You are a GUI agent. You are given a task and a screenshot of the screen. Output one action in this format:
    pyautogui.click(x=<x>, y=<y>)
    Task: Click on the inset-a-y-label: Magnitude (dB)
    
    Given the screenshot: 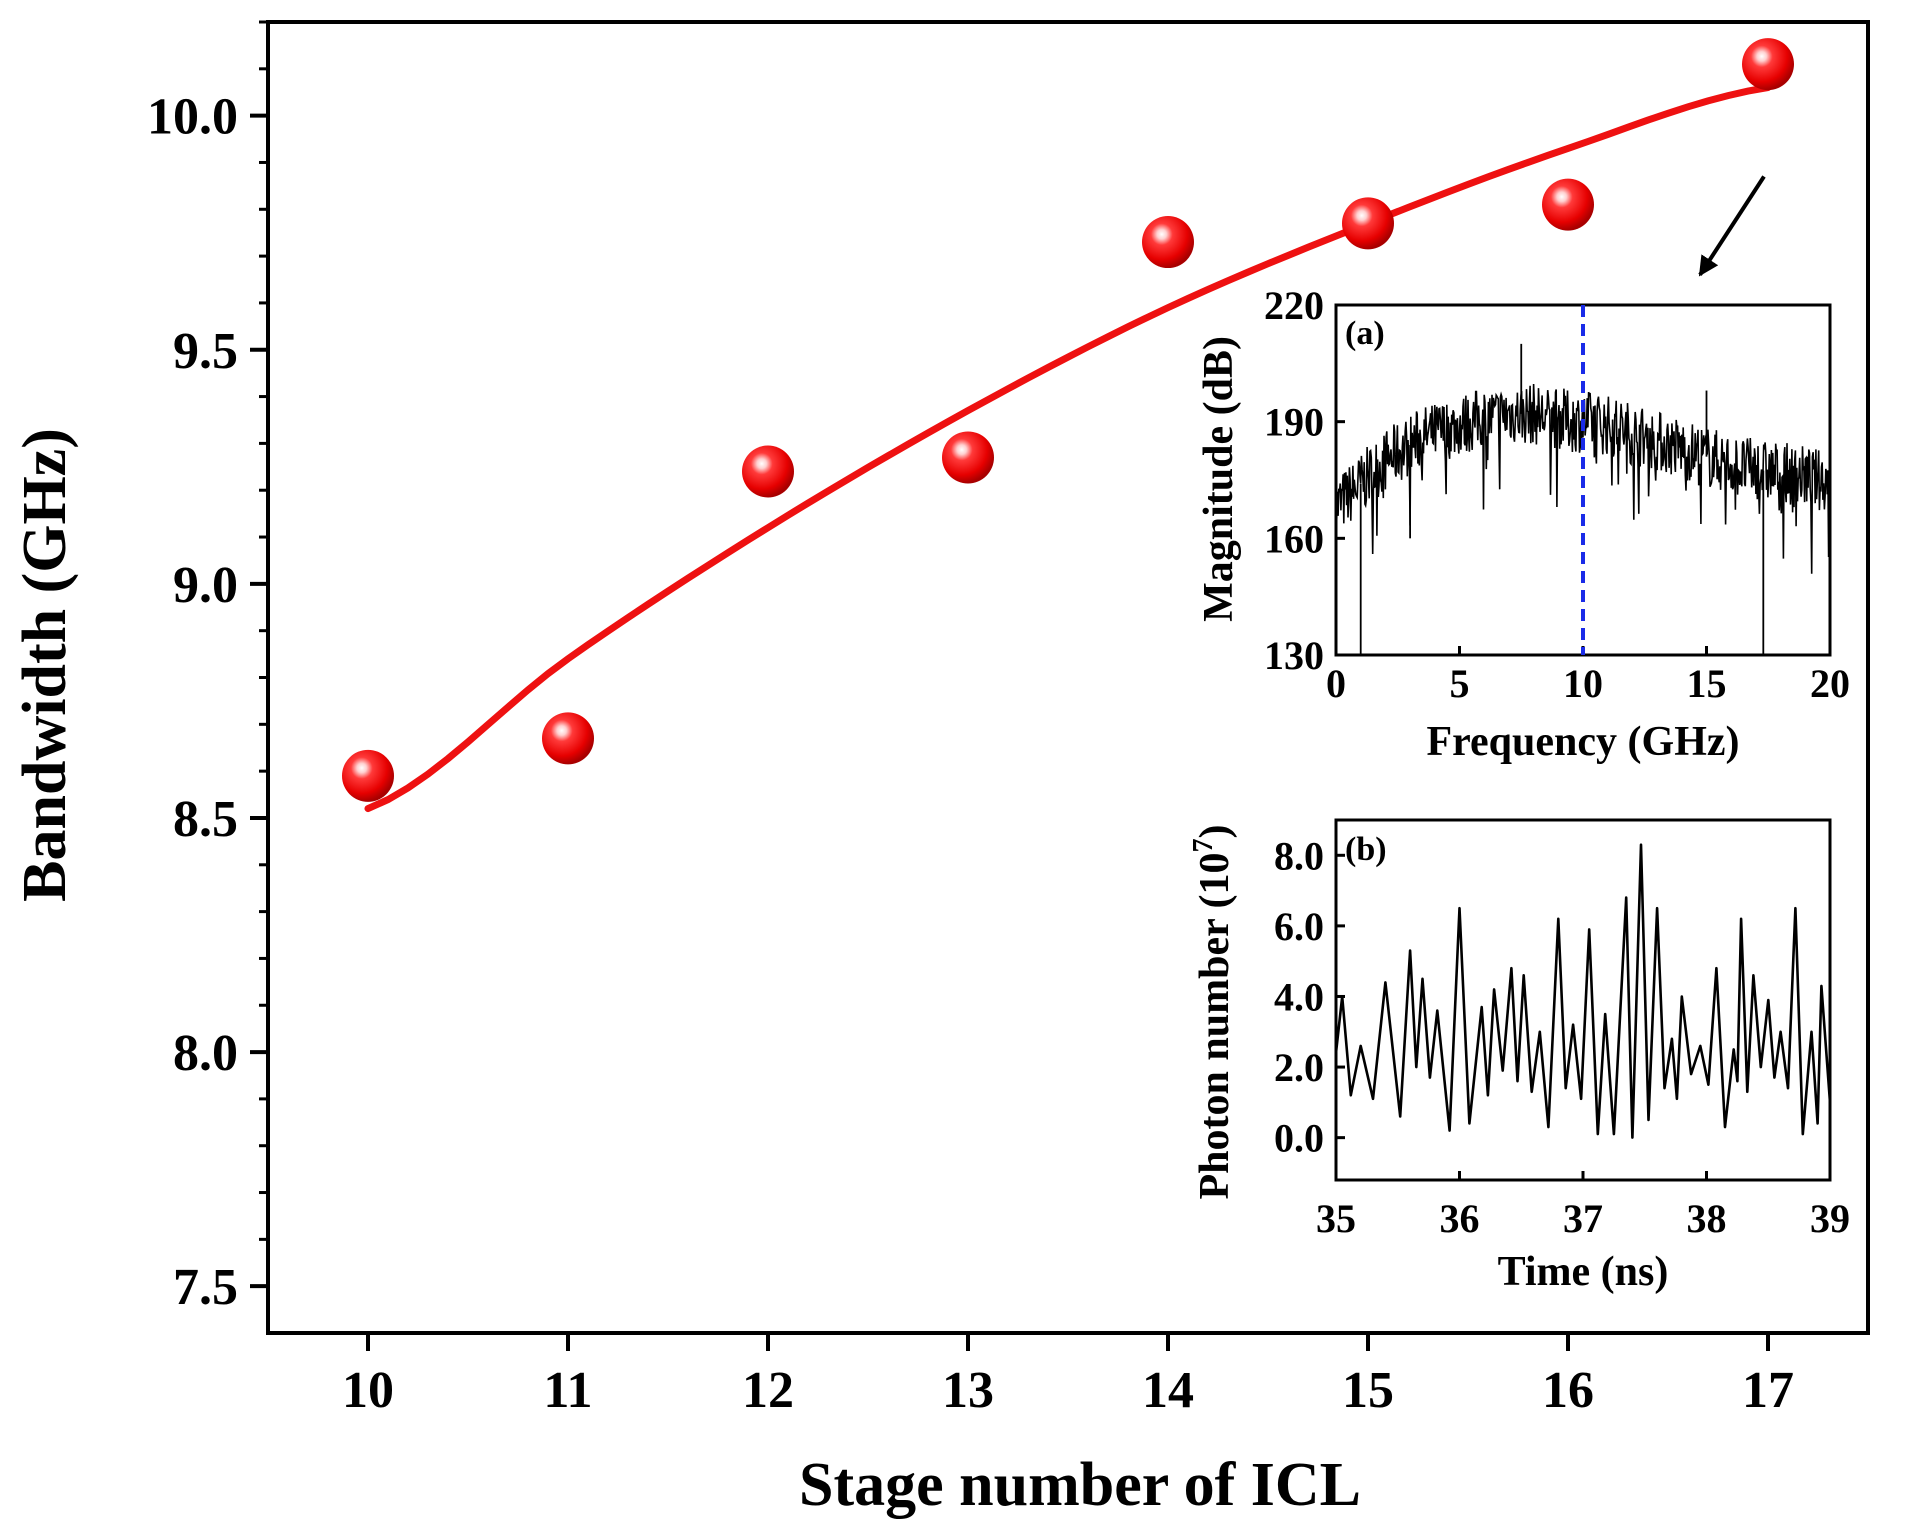 What is the action you would take?
    pyautogui.click(x=1219, y=479)
    